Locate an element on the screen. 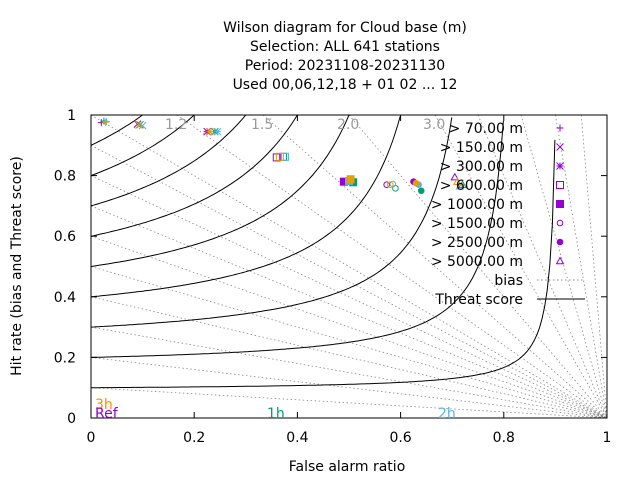 The image size is (640, 480). legend-label-3: > 600.00 m is located at coordinates (481, 186).